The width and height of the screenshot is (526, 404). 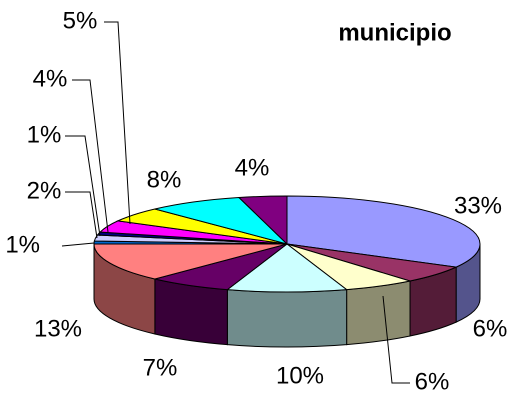 What do you see at coordinates (300, 375) in the screenshot?
I see `data-label: 10%` at bounding box center [300, 375].